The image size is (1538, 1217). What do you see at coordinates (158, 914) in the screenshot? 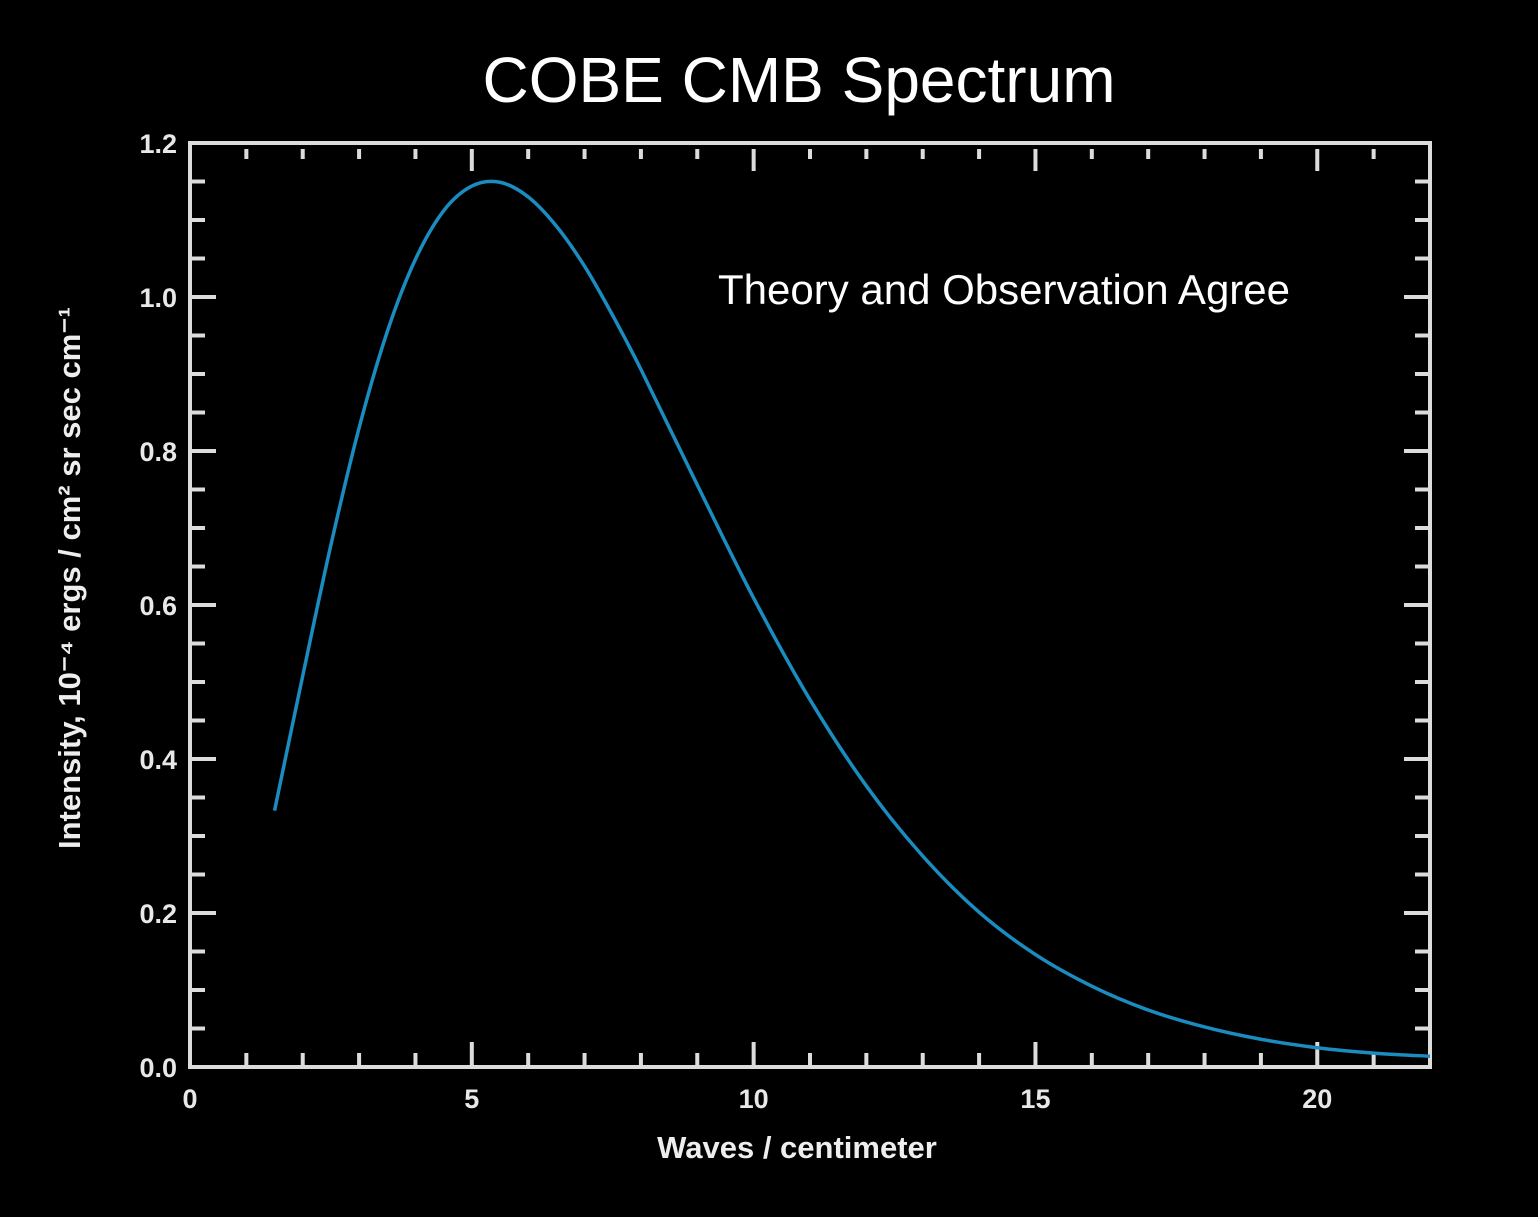
I see `y-tick-label: 0.2` at bounding box center [158, 914].